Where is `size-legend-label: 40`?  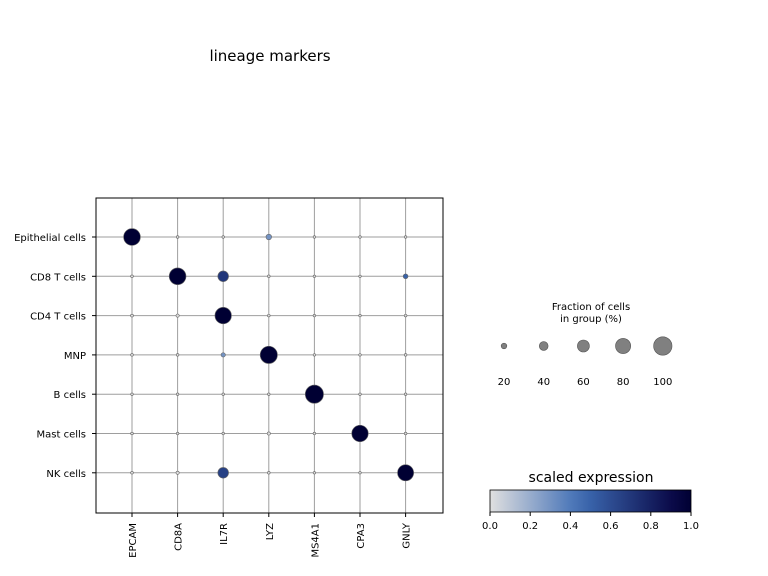
size-legend-label: 40 is located at coordinates (543, 382).